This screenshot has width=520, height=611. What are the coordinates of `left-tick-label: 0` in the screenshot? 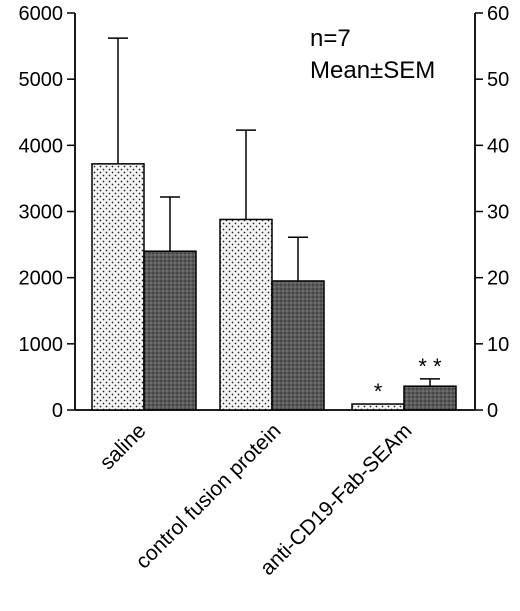 It's located at (57, 411).